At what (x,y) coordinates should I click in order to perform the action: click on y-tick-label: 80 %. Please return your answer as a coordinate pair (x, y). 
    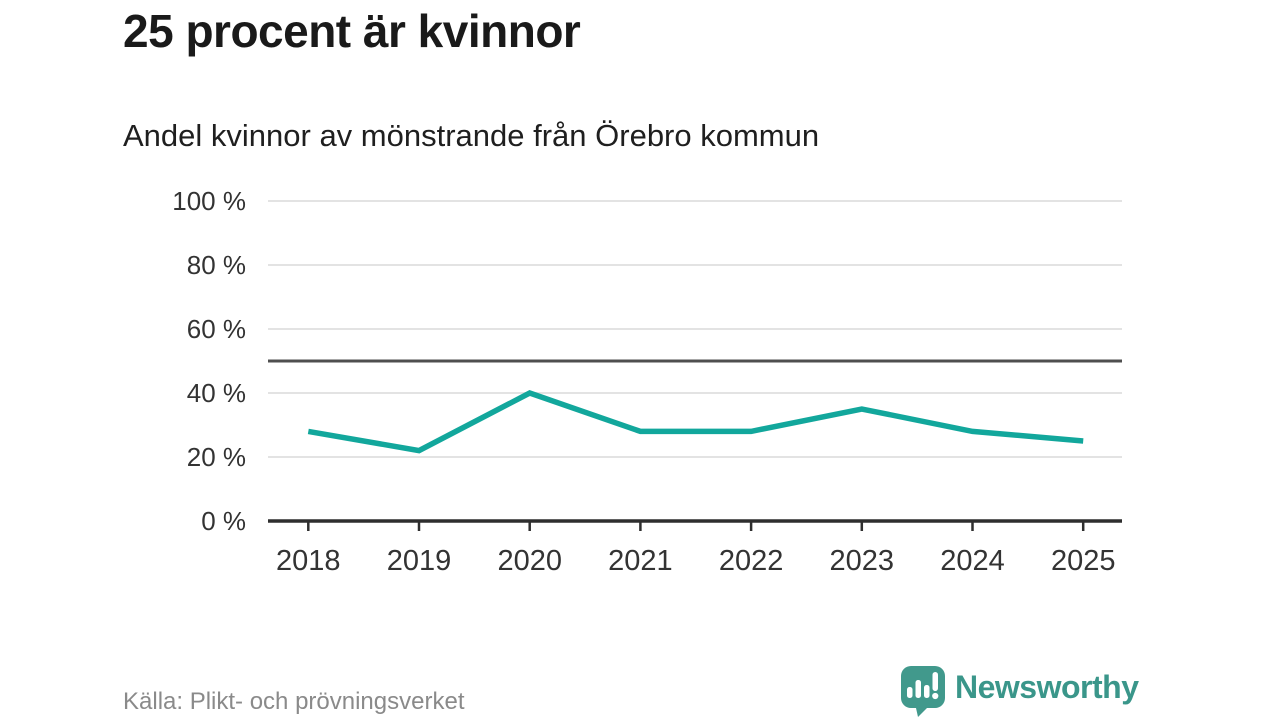
    Looking at the image, I should click on (216, 265).